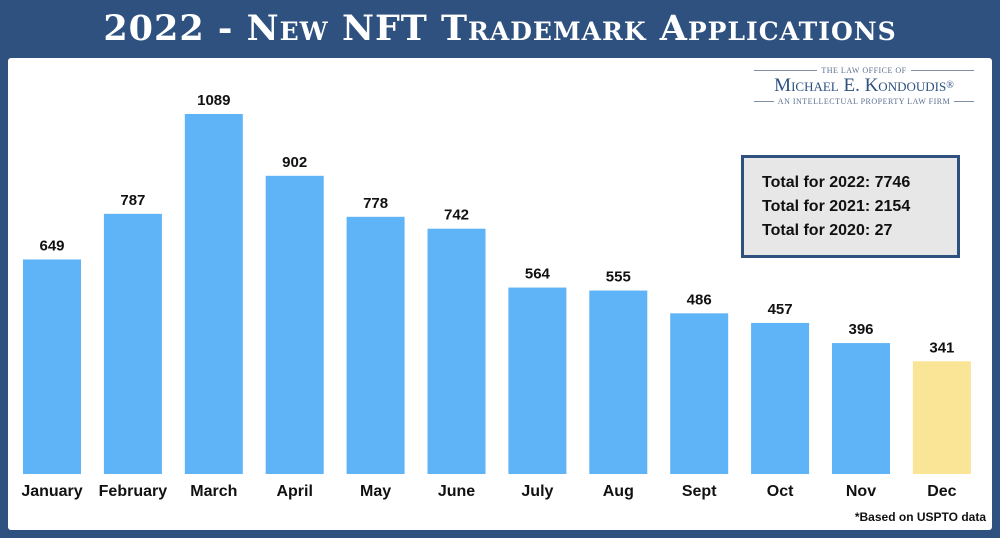  Describe the element at coordinates (950, 85) in the screenshot. I see `registered-mark: ®` at that location.